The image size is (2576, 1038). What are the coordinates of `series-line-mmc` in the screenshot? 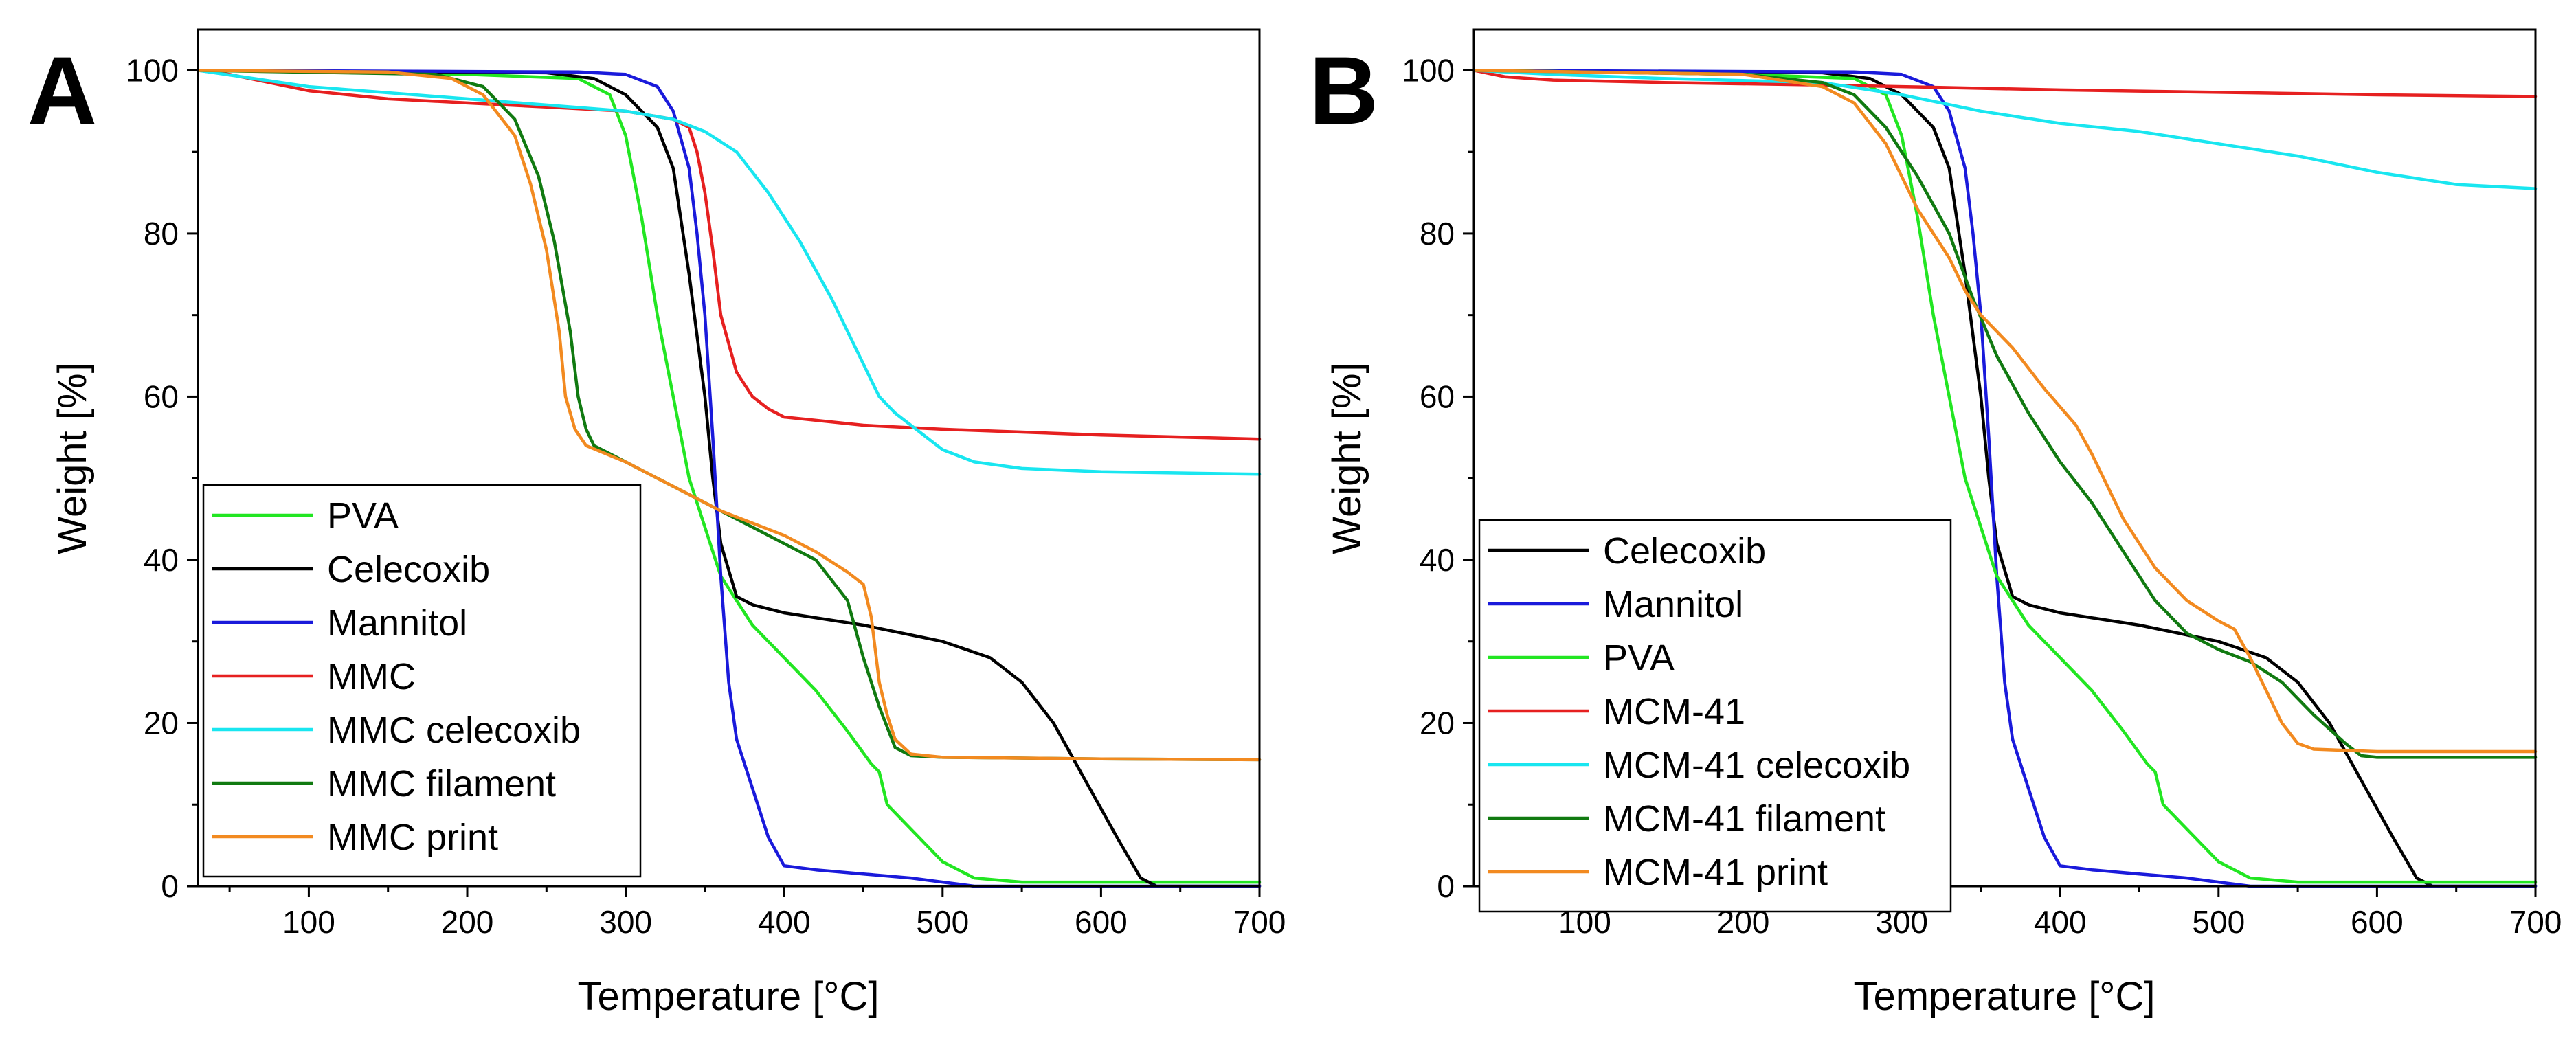 It's located at (729, 255).